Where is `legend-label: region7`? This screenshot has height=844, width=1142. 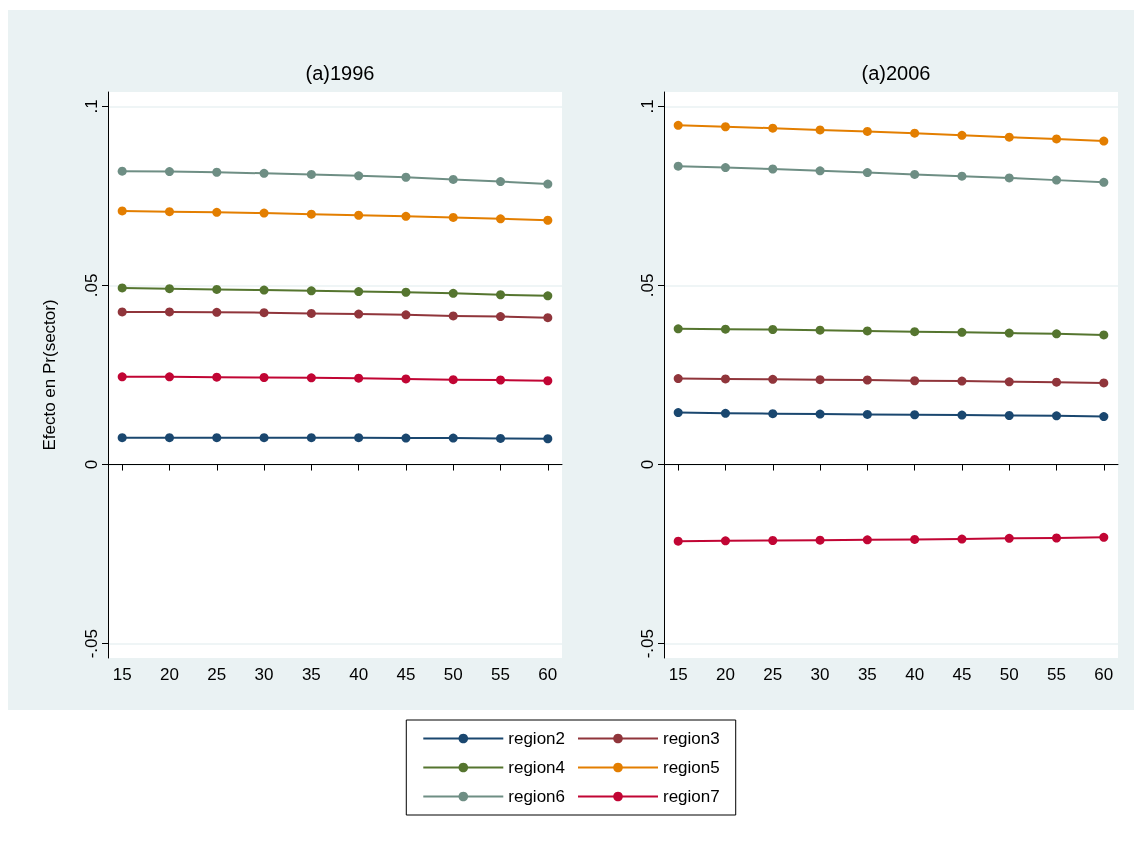 legend-label: region7 is located at coordinates (691, 796).